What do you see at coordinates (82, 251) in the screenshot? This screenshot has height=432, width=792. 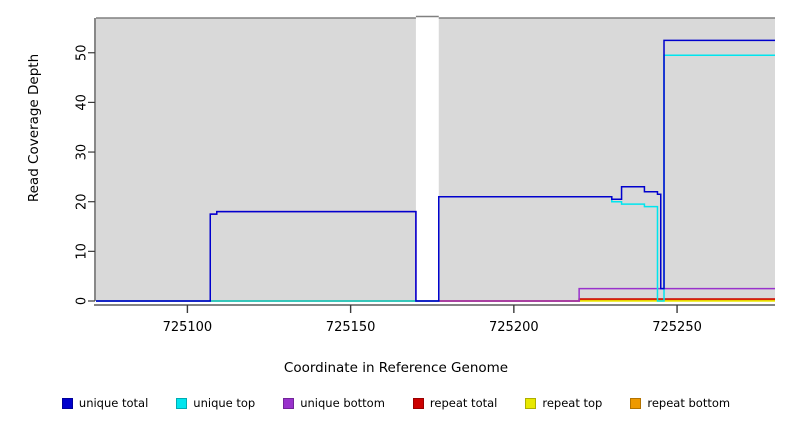 I see `y-tick-label: 10` at bounding box center [82, 251].